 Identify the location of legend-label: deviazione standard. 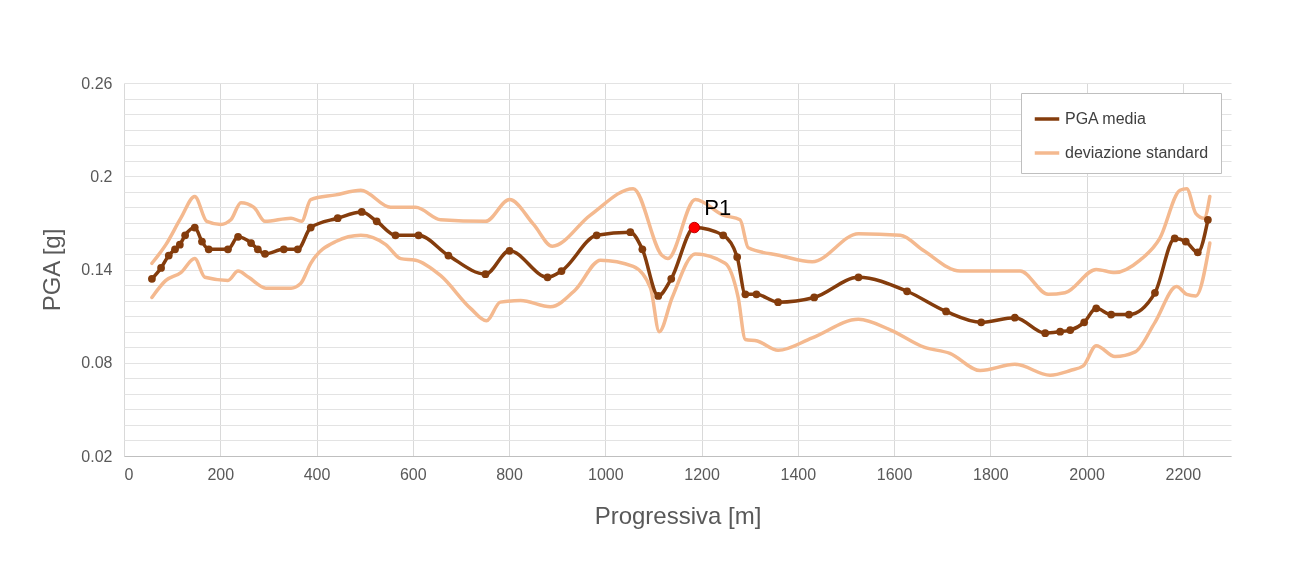
(1137, 152).